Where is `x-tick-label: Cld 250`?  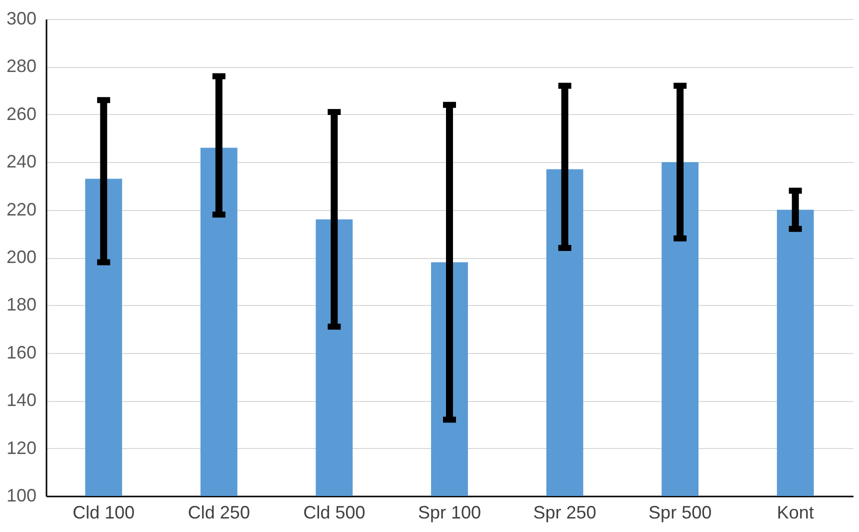 x-tick-label: Cld 250 is located at coordinates (219, 512).